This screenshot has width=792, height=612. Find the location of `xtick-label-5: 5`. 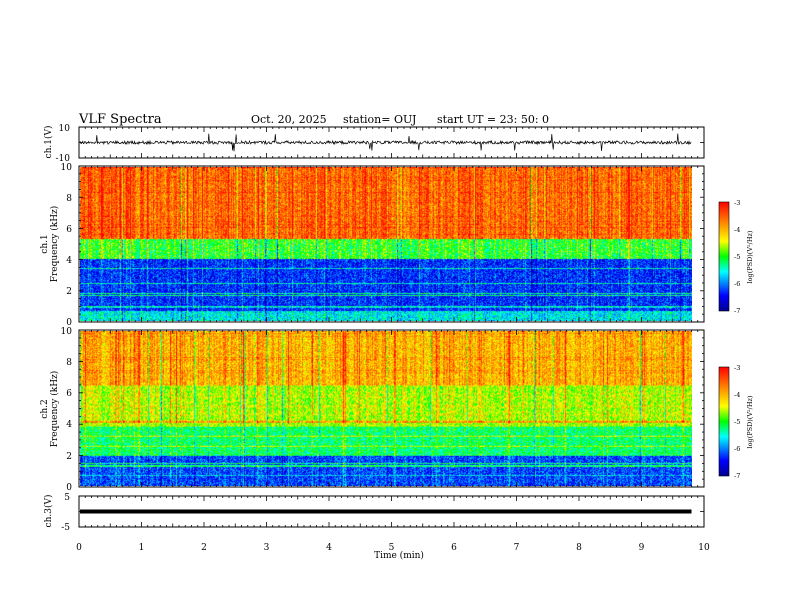

xtick-label-5: 5 is located at coordinates (392, 548).